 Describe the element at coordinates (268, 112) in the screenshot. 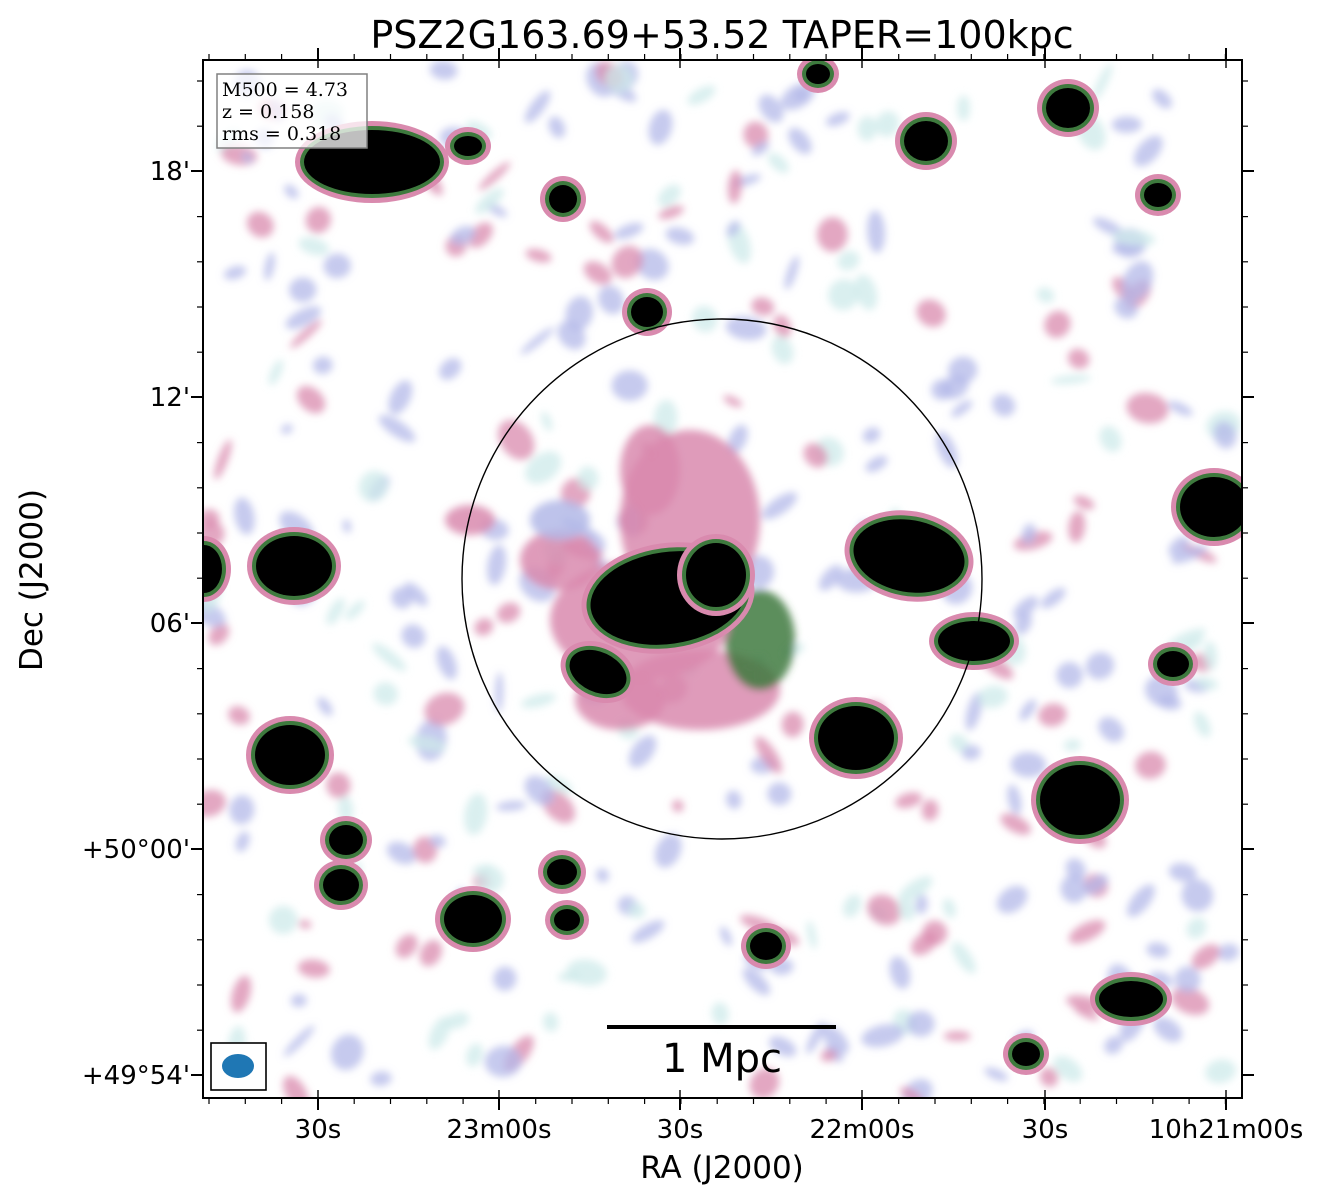

I see `redshift-value: z = 0.158` at that location.